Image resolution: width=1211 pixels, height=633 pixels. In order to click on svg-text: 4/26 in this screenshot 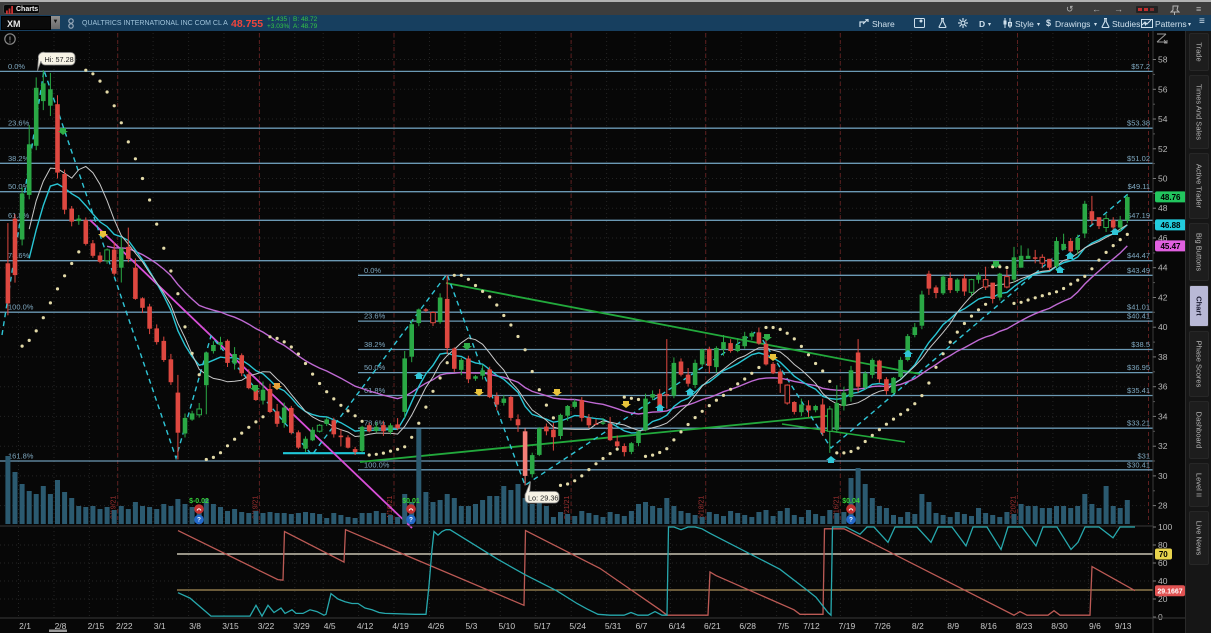, I will do `click(436, 626)`.